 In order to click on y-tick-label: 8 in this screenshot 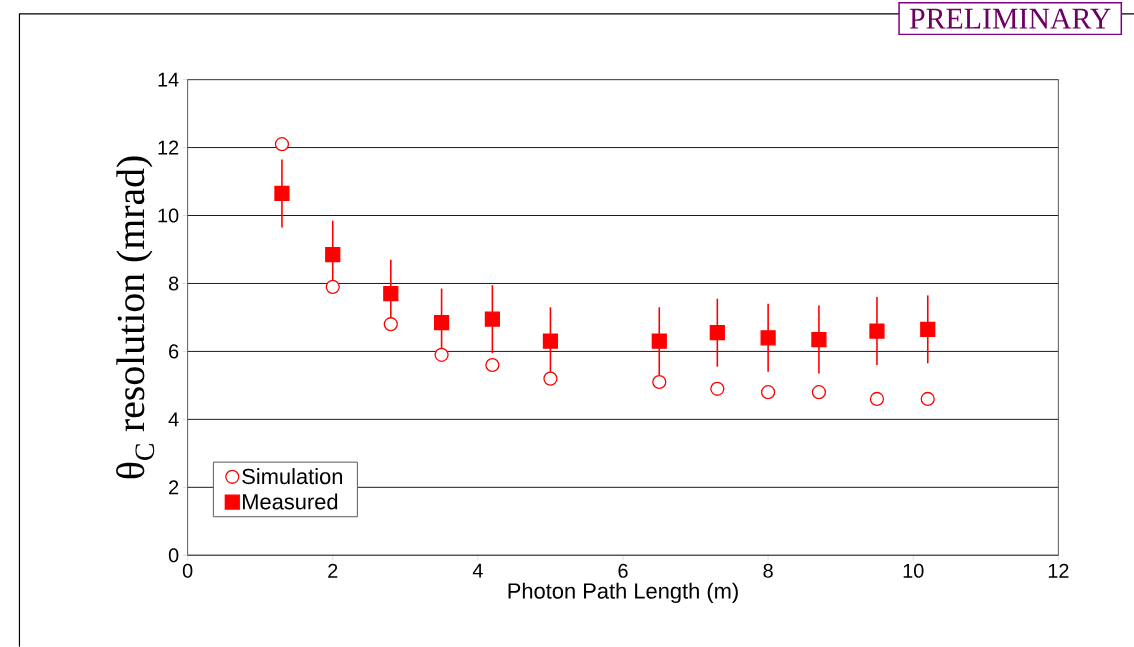, I will do `click(173, 283)`.